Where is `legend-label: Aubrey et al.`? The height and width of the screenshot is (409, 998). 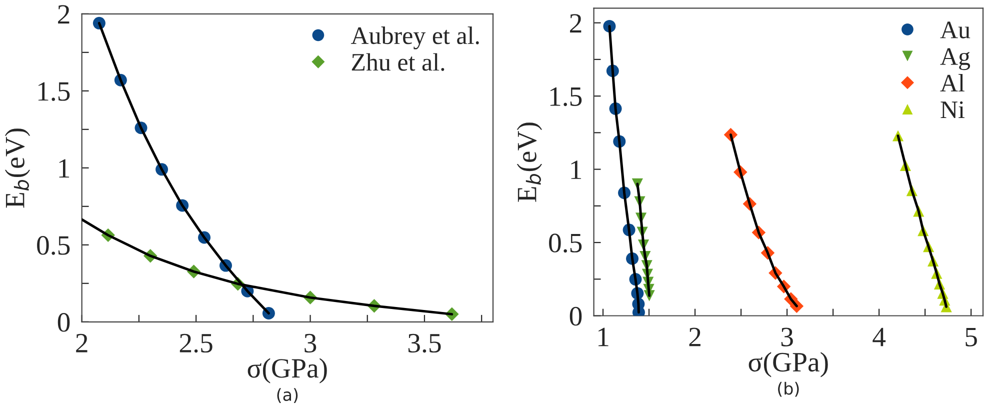
legend-label: Aubrey et al. is located at coordinates (414, 38).